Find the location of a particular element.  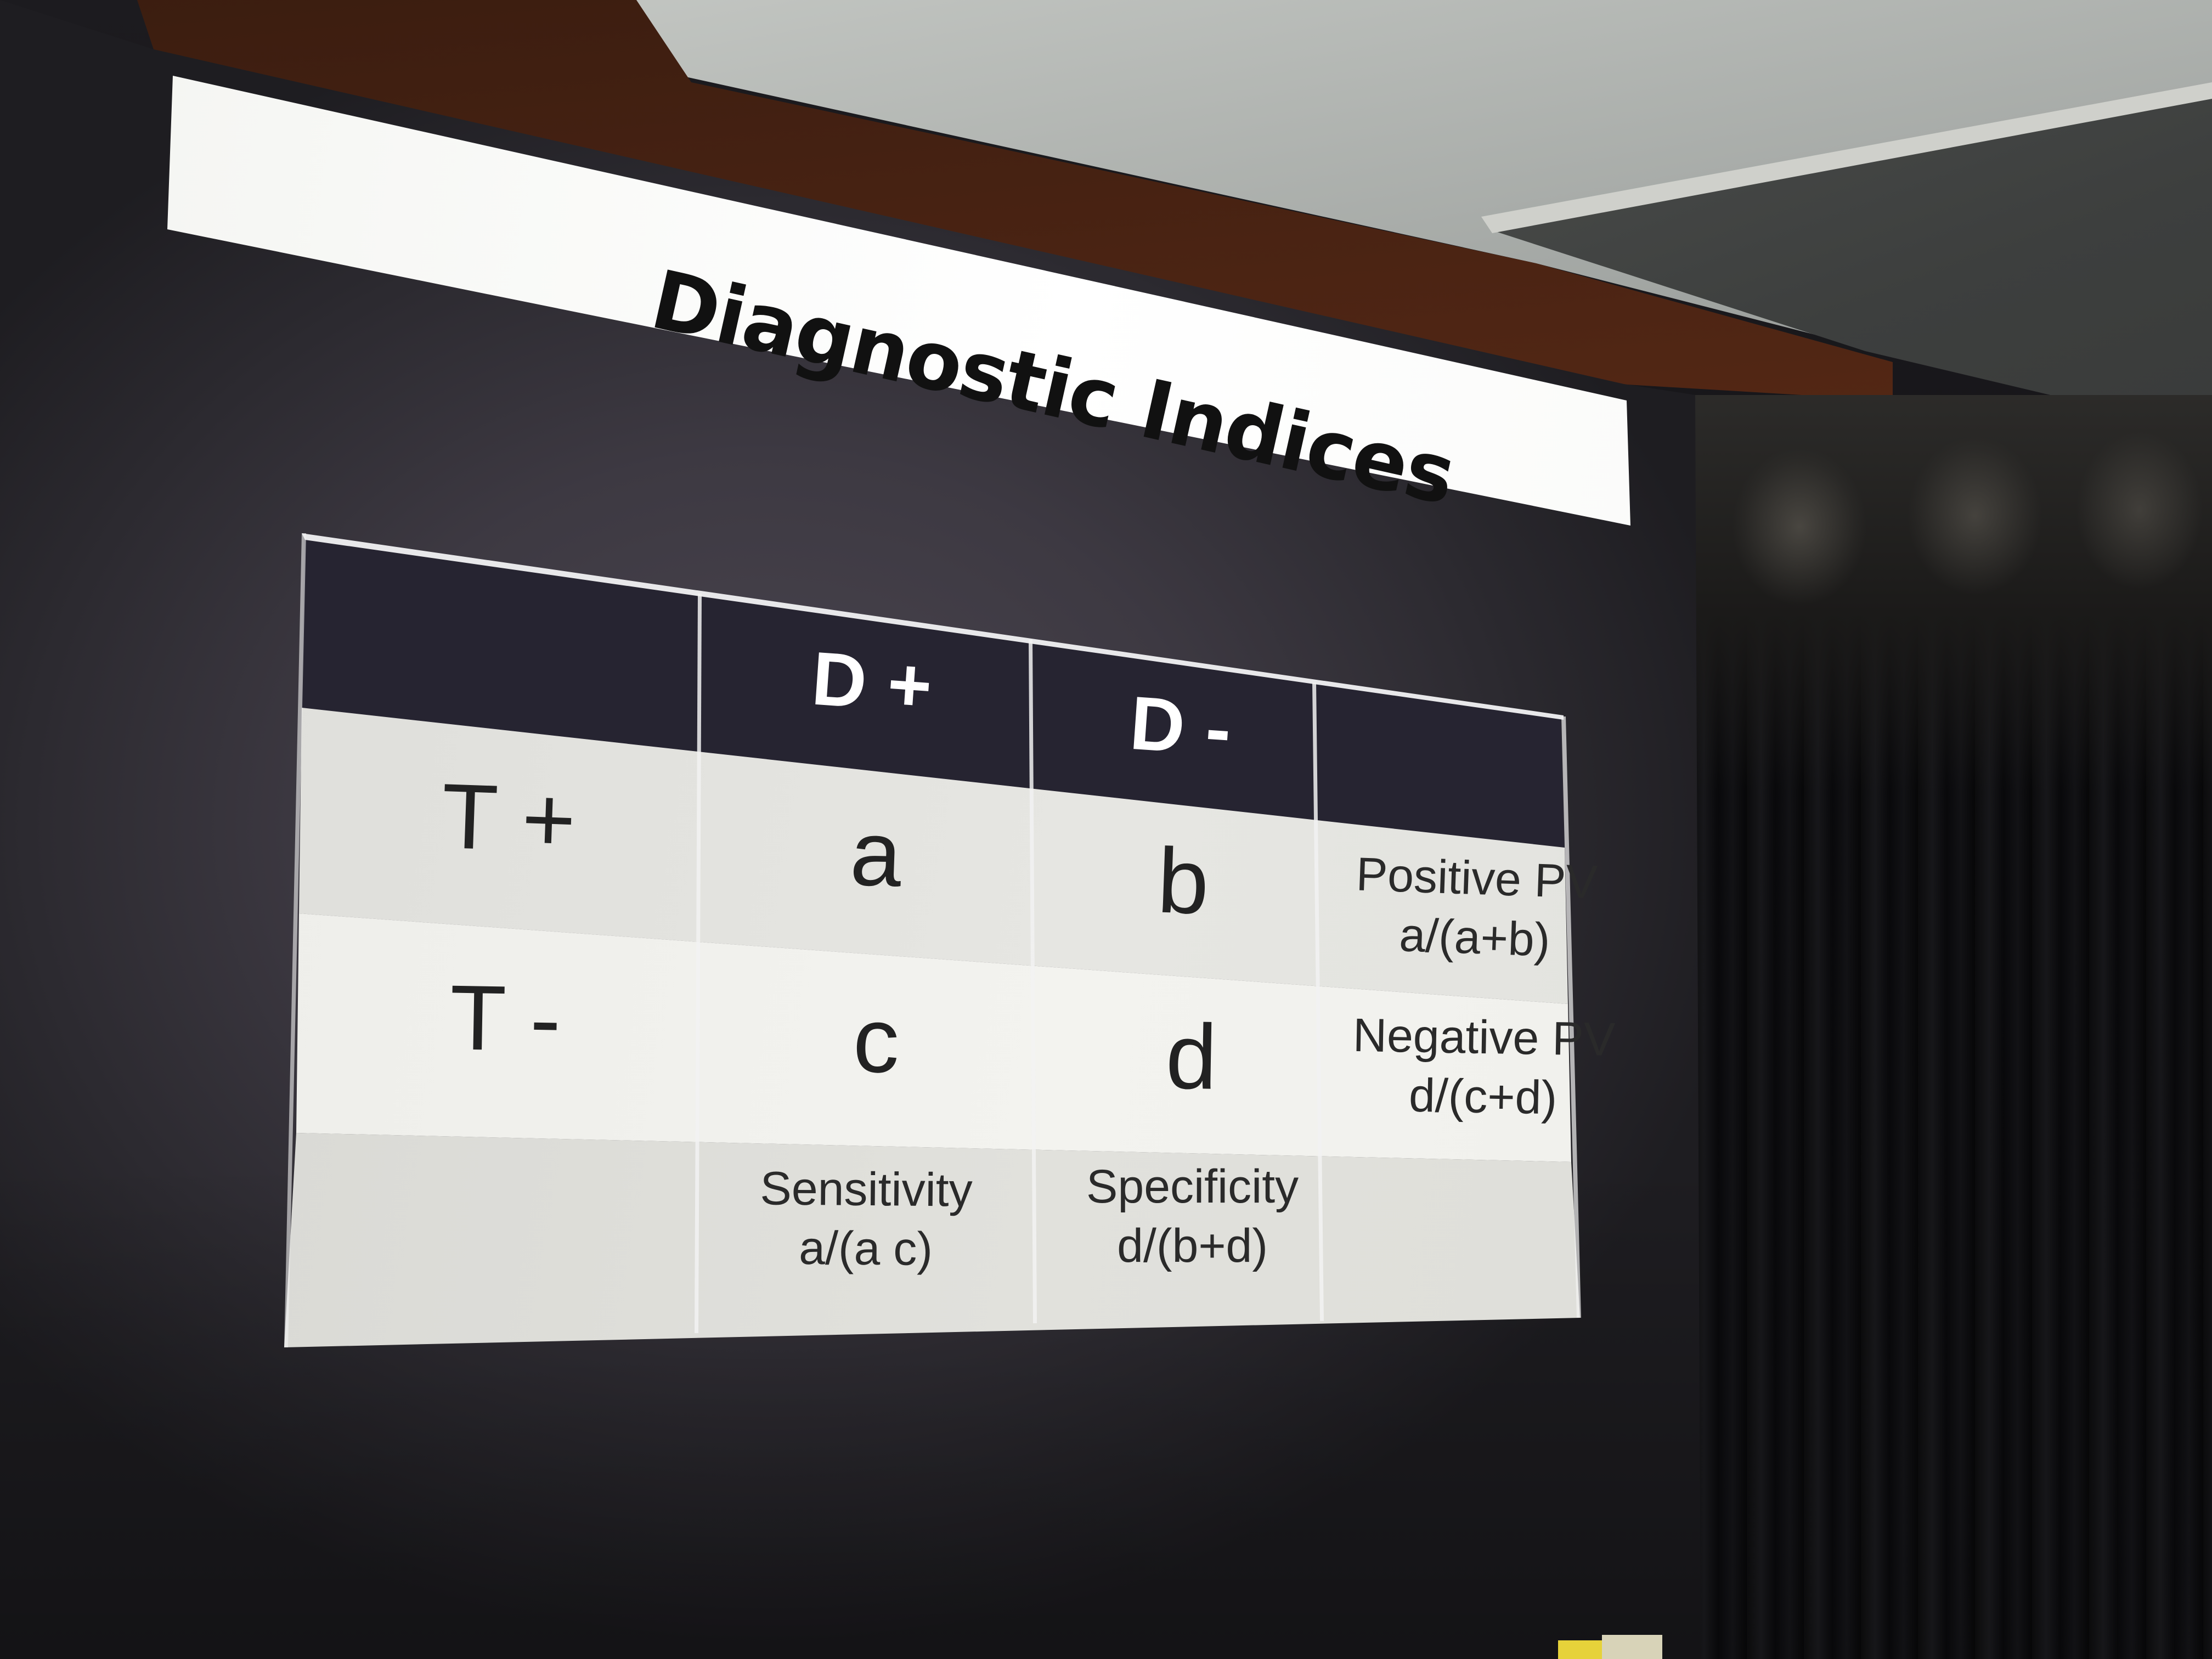

cell-c: c is located at coordinates (876, 1040).